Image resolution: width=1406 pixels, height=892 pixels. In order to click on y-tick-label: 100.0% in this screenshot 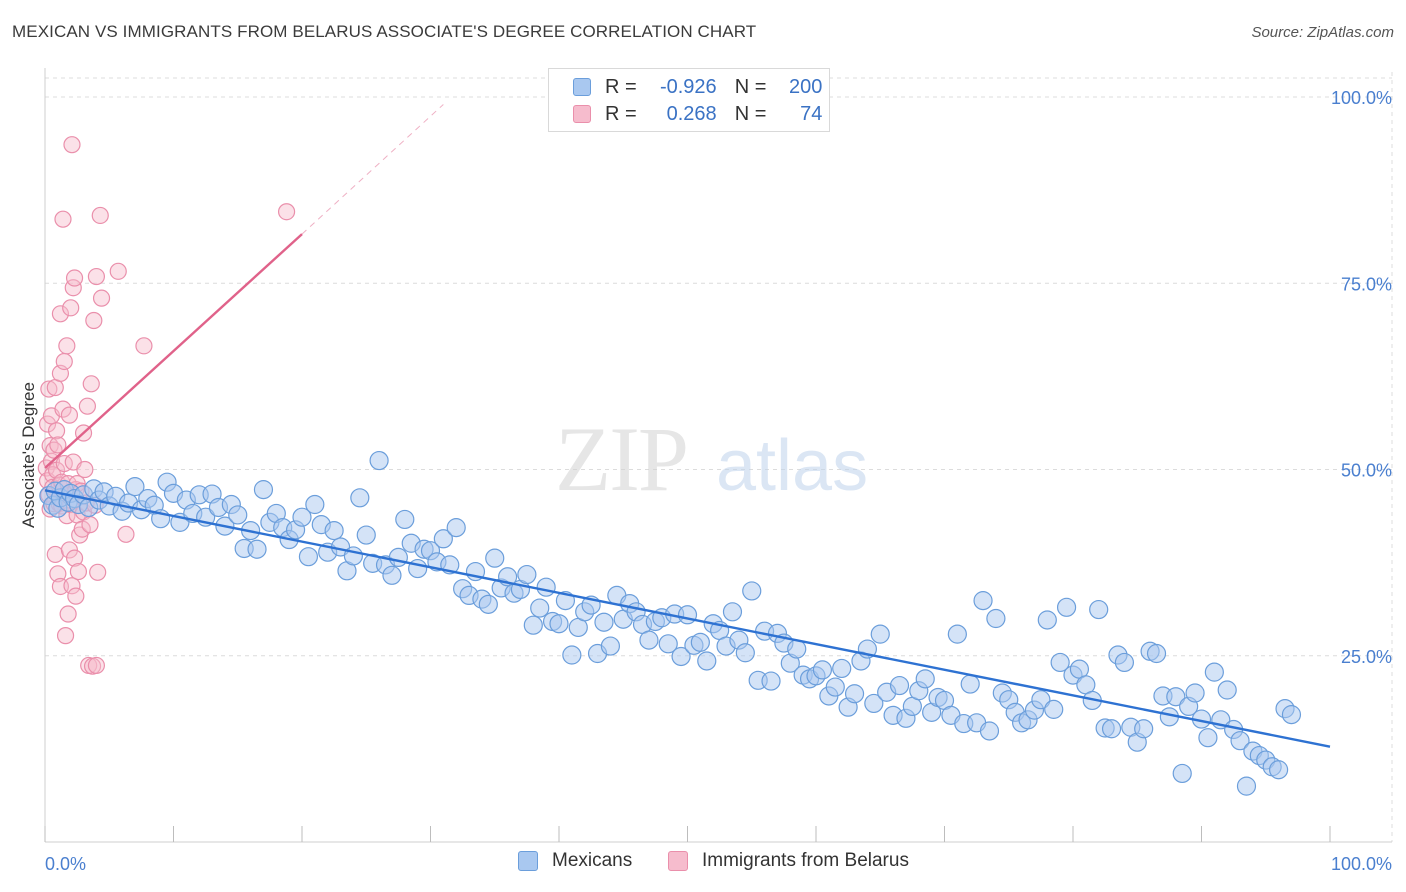, I will do `click(1361, 98)`.